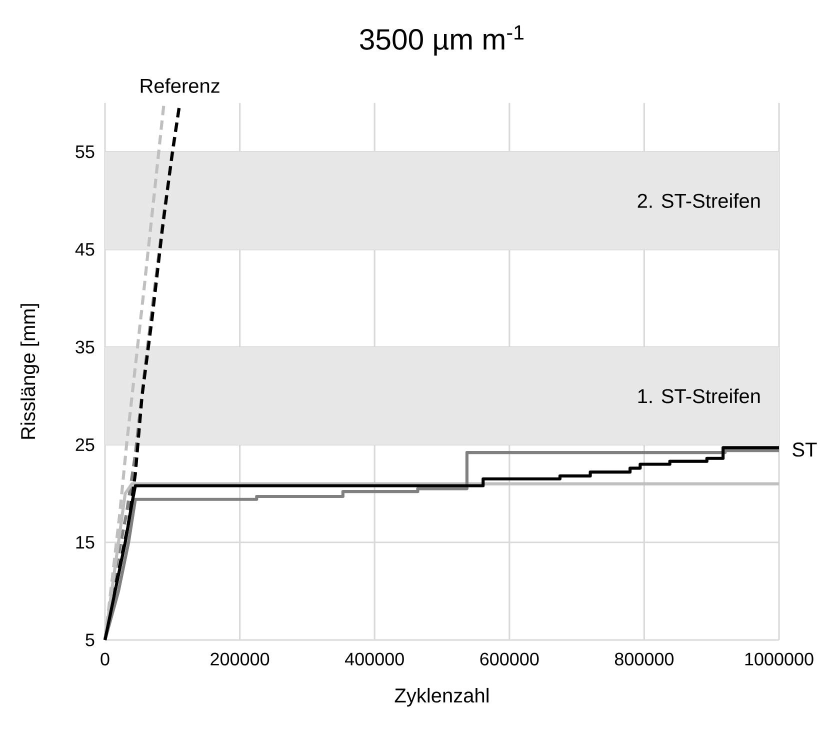  What do you see at coordinates (240, 659) in the screenshot?
I see `x-tick-label: 200000` at bounding box center [240, 659].